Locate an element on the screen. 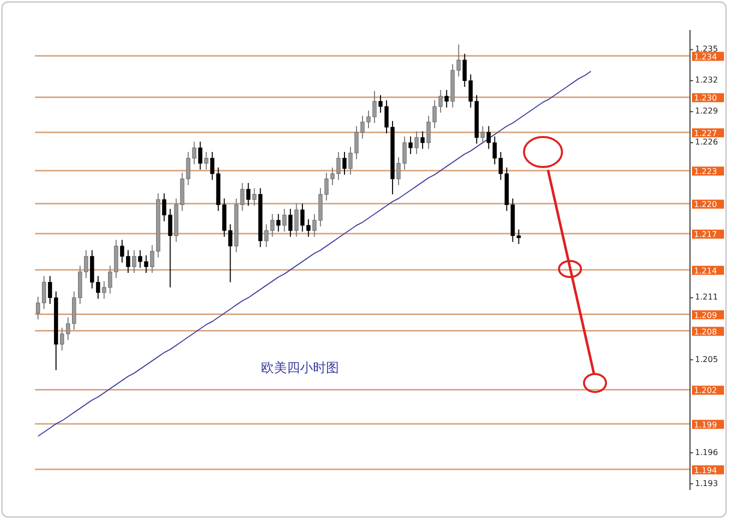 This screenshot has height=525, width=754. y-tick-label: 1.205 is located at coordinates (706, 359).